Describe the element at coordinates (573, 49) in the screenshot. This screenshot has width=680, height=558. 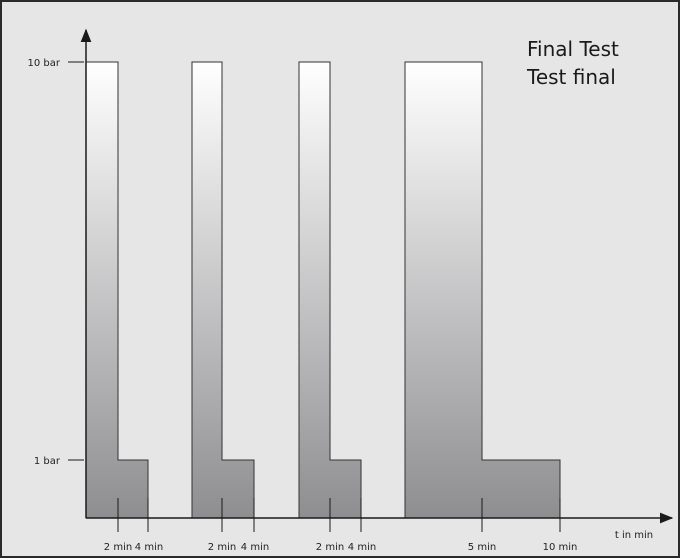
I see `title: Final Test` at that location.